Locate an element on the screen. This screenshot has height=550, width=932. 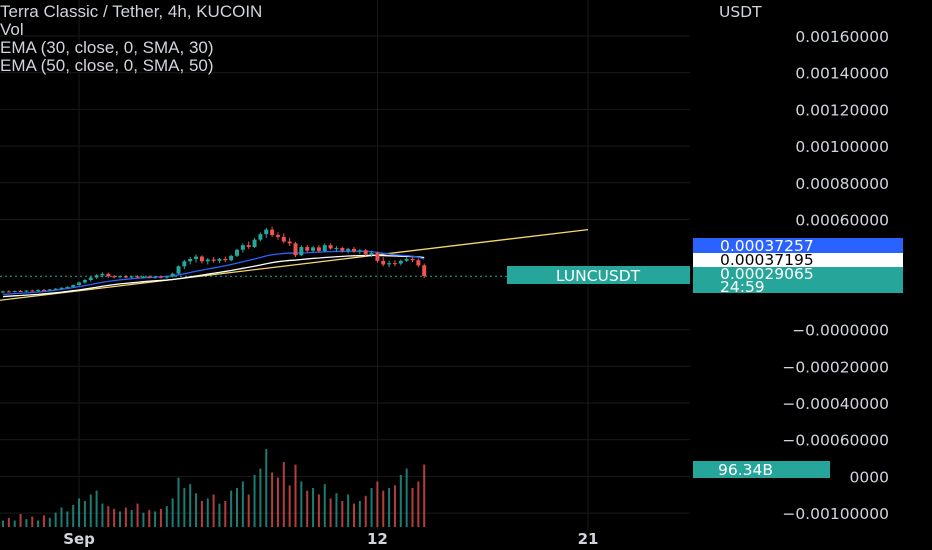
ema50-price-badge: 0.00037195 is located at coordinates (798, 260).